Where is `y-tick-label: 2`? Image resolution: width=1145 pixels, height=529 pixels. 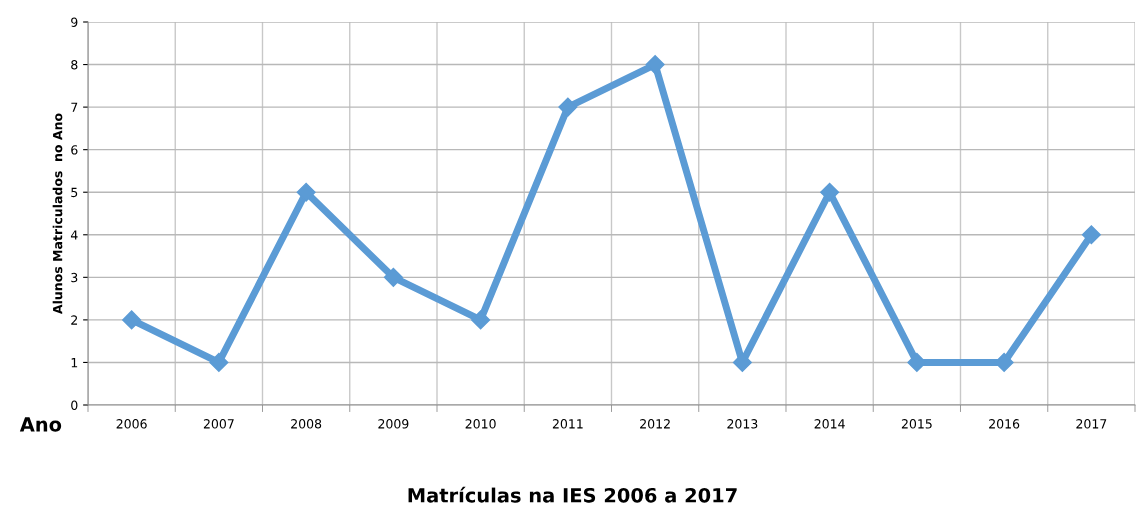 y-tick-label: 2 is located at coordinates (74, 320).